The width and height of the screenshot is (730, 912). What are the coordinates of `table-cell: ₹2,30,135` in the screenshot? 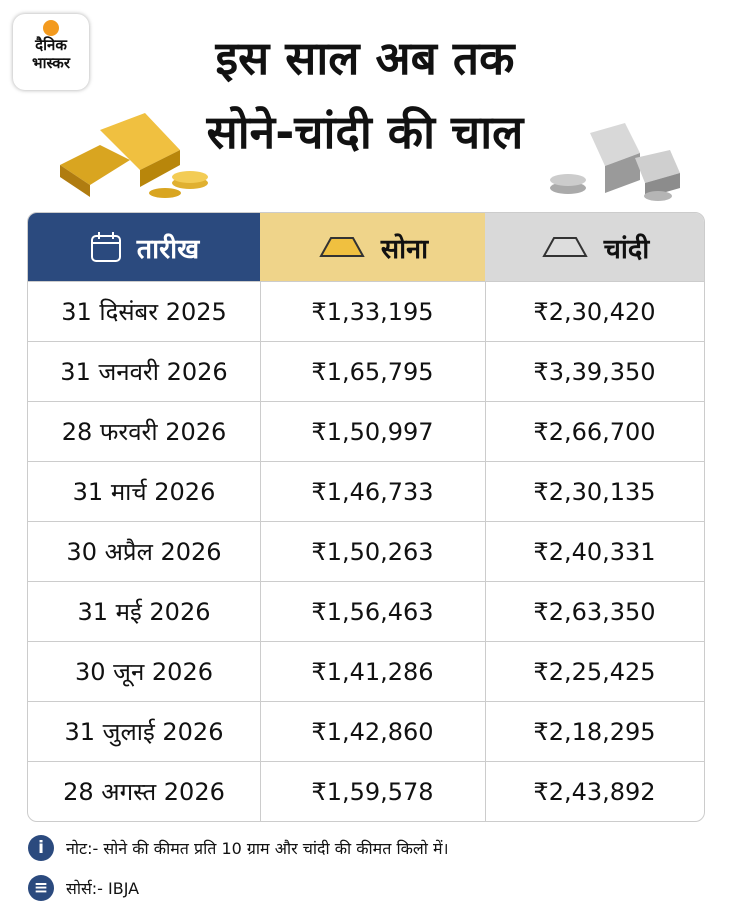 It's located at (594, 491).